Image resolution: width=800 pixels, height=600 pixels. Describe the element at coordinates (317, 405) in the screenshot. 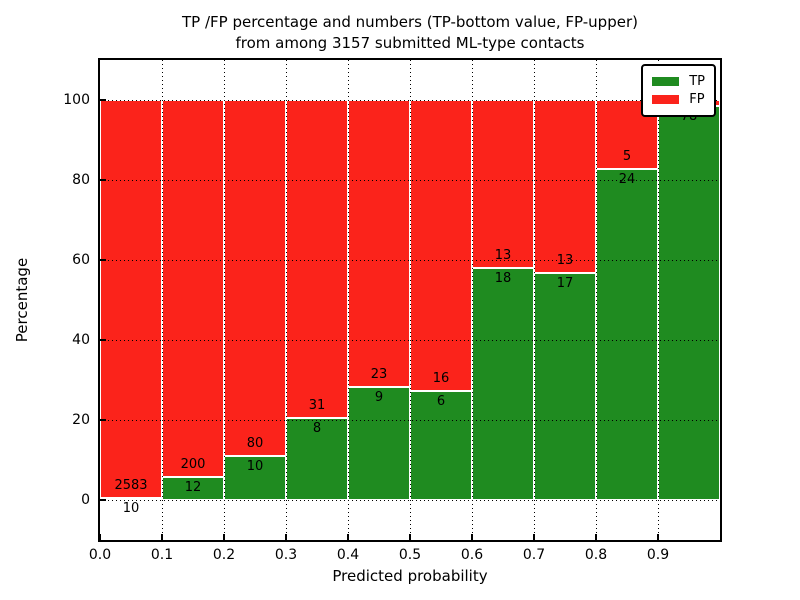

I see `fp-count-label: 31` at that location.